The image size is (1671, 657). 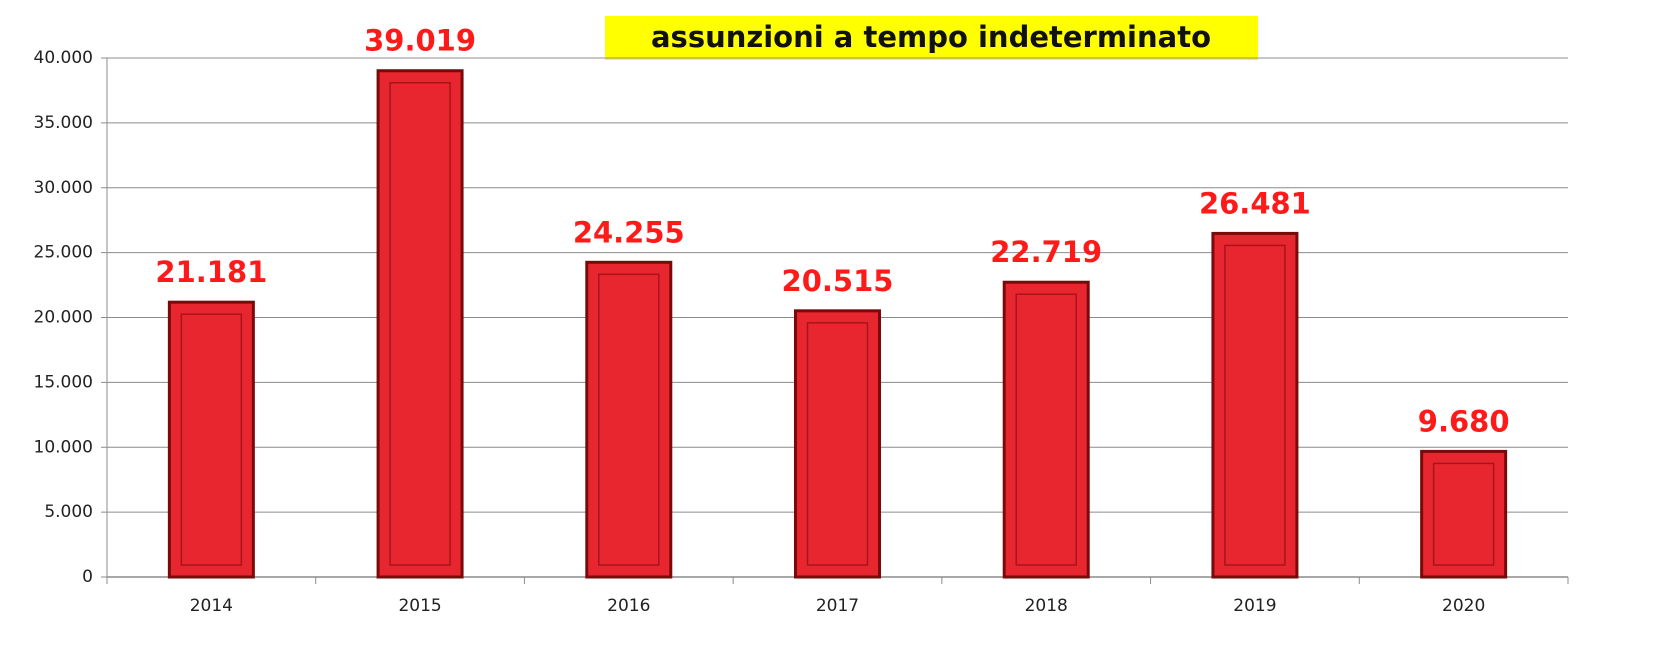 I want to click on value-label: 21.181, so click(x=211, y=272).